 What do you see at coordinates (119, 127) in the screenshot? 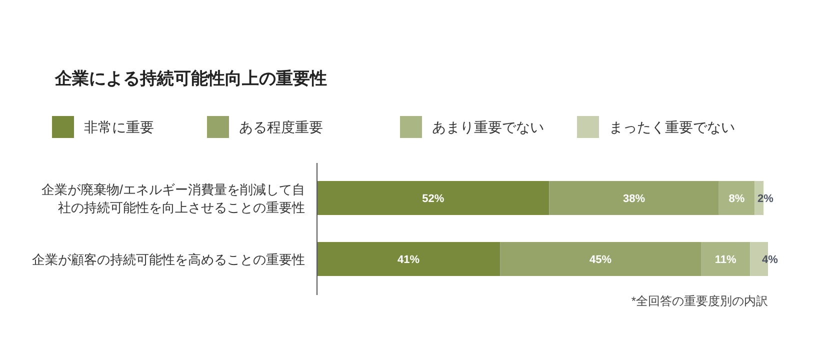
I see `legend-label: 非常に重要` at bounding box center [119, 127].